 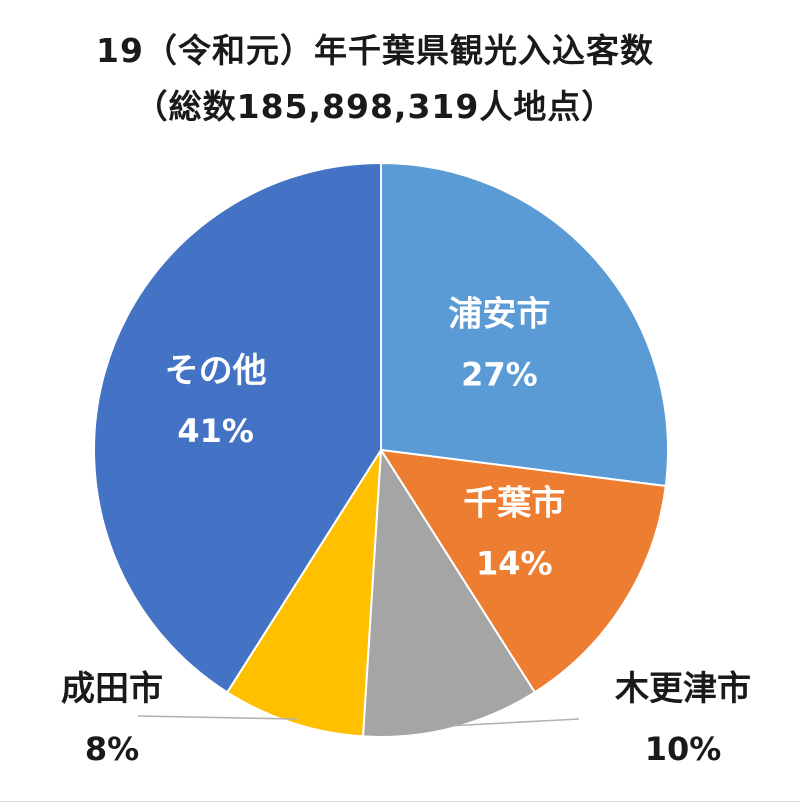 What do you see at coordinates (499, 375) in the screenshot?
I see `slice-value-label-1: 27%` at bounding box center [499, 375].